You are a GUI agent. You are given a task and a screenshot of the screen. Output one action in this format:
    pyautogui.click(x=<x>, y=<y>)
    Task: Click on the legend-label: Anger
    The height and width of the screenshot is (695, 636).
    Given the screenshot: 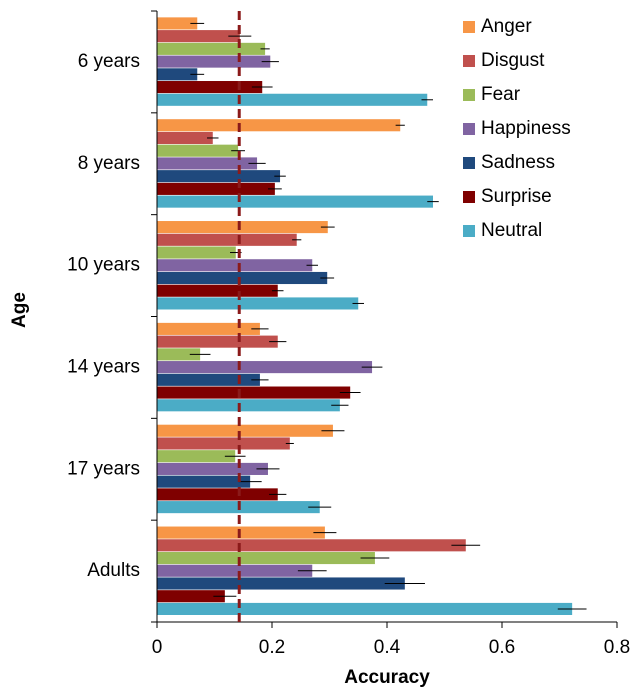 What is the action you would take?
    pyautogui.click(x=506, y=26)
    